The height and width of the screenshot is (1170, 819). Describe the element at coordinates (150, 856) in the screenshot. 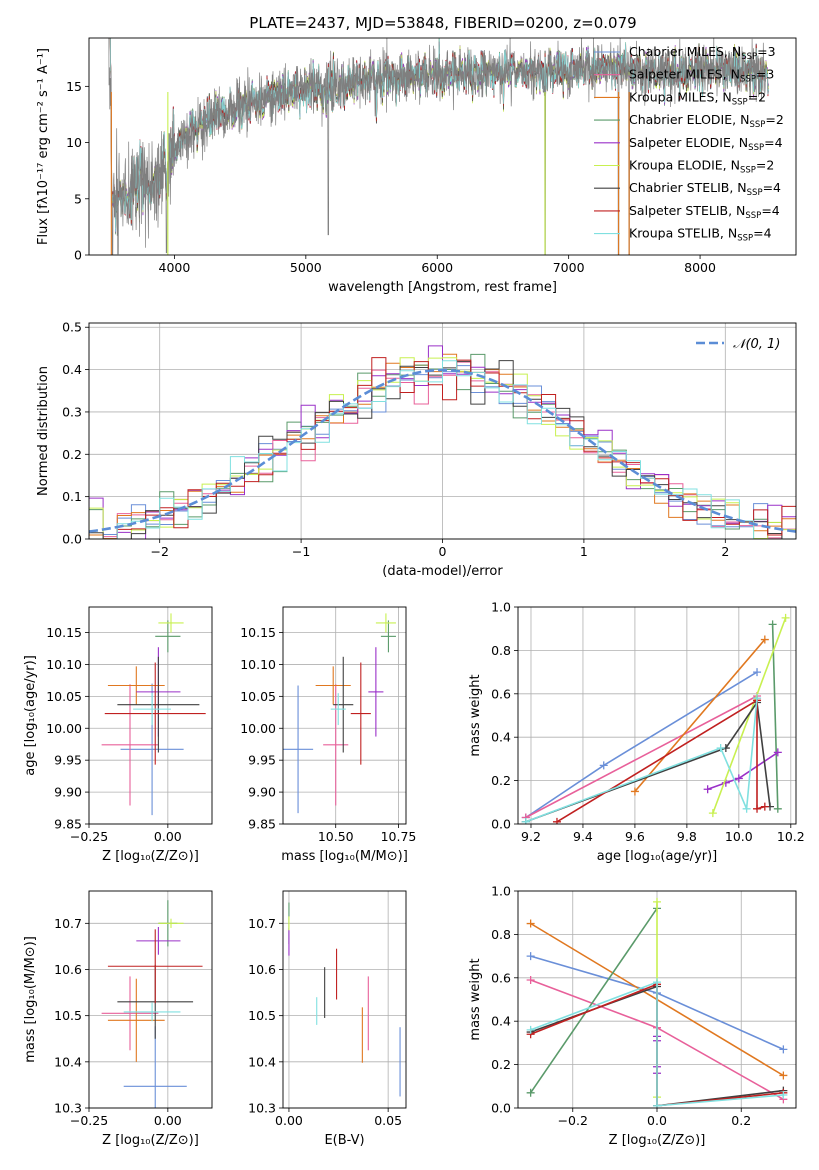

I see `x-axis-label: Z [log₁₀(Z/Z⊙)]` at that location.